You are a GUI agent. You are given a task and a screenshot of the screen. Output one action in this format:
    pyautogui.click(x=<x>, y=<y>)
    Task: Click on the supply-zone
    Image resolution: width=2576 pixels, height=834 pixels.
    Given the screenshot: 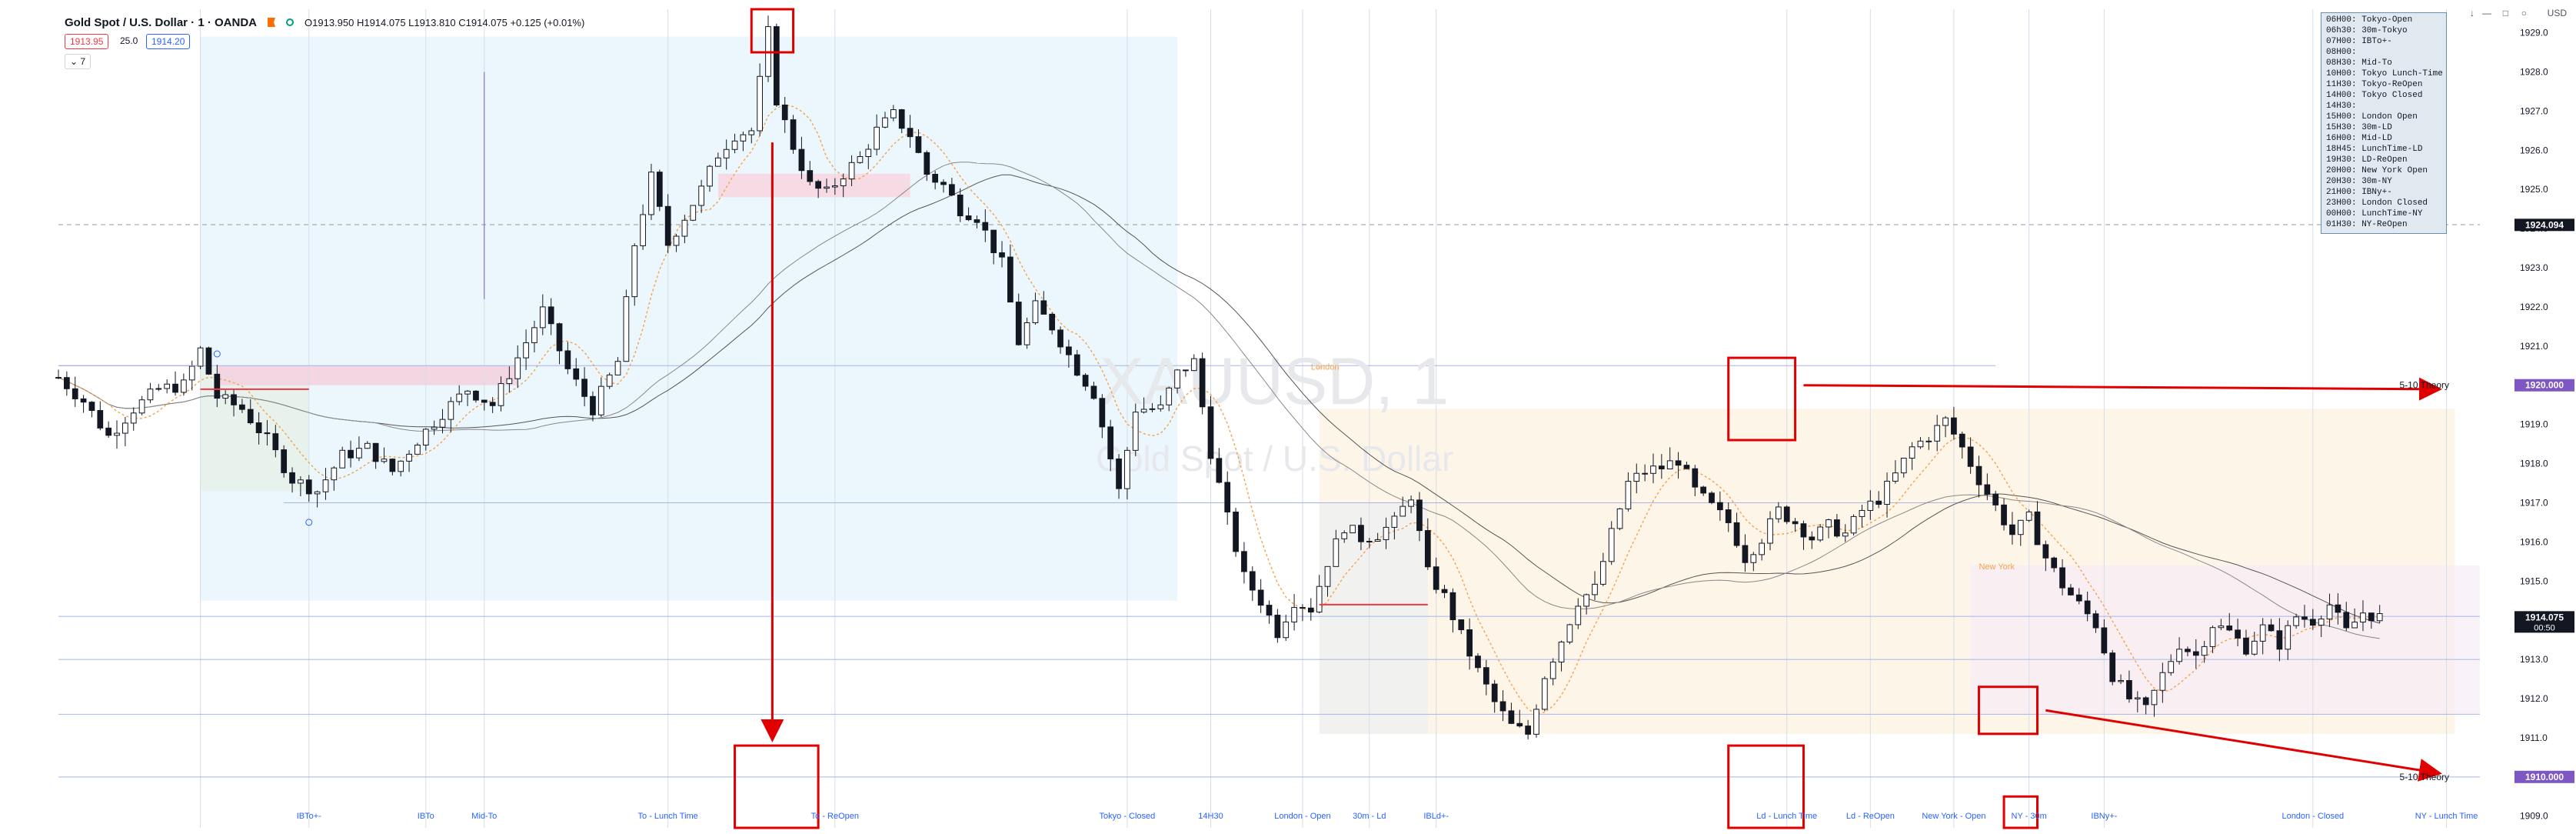 What is the action you would take?
    pyautogui.click(x=367, y=375)
    